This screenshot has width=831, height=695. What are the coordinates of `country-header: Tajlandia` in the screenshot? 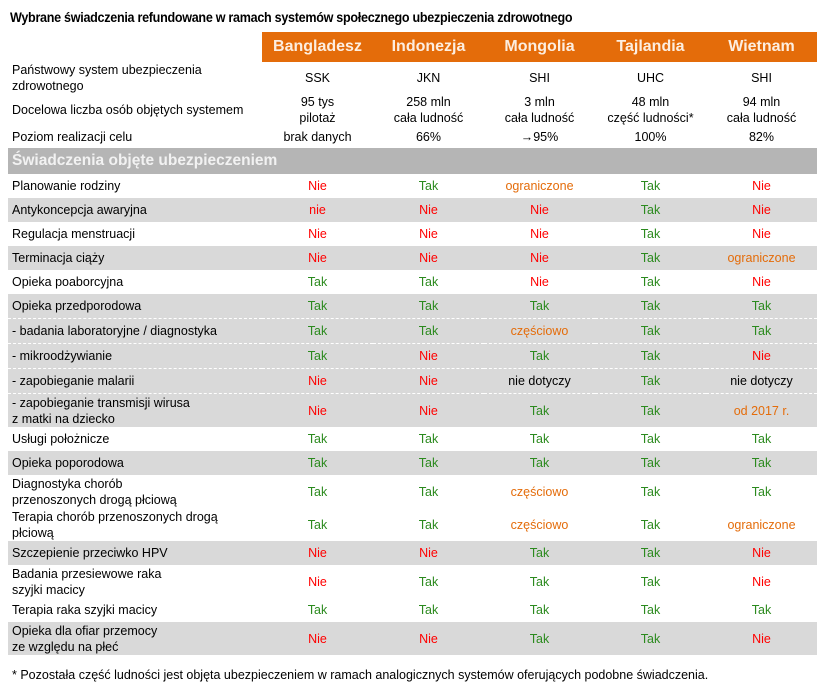 It's located at (650, 47).